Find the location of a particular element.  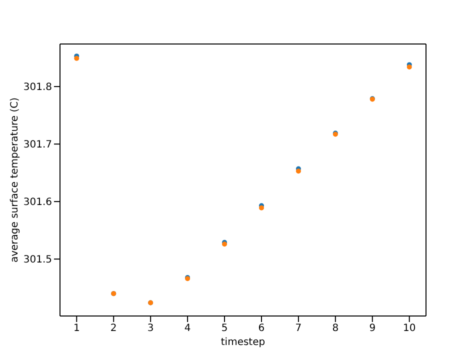

x-tick-label: 3 is located at coordinates (150, 328).